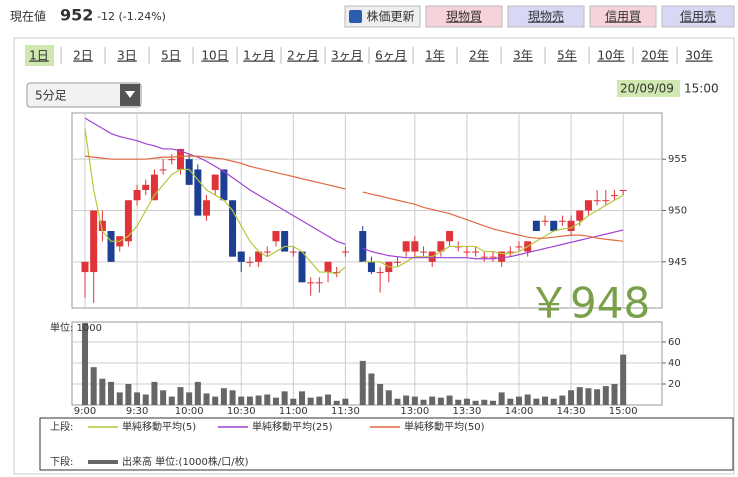 The width and height of the screenshot is (738, 477). What do you see at coordinates (435, 56) in the screenshot?
I see `tab: 1年` at bounding box center [435, 56].